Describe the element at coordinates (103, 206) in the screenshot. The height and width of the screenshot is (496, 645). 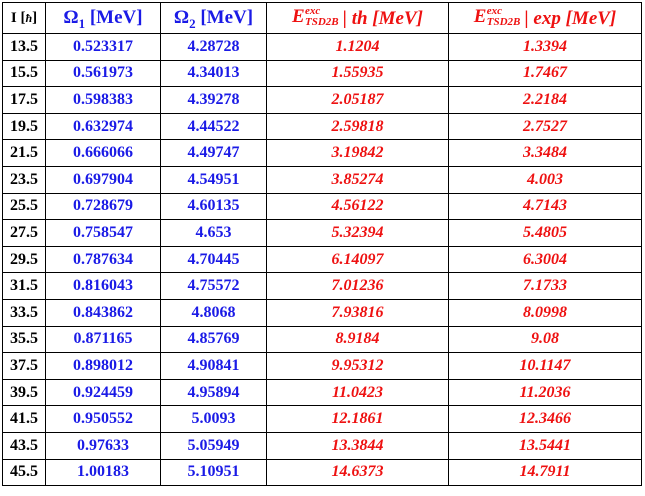
I see `cell-omega1: 0.728679` at that location.